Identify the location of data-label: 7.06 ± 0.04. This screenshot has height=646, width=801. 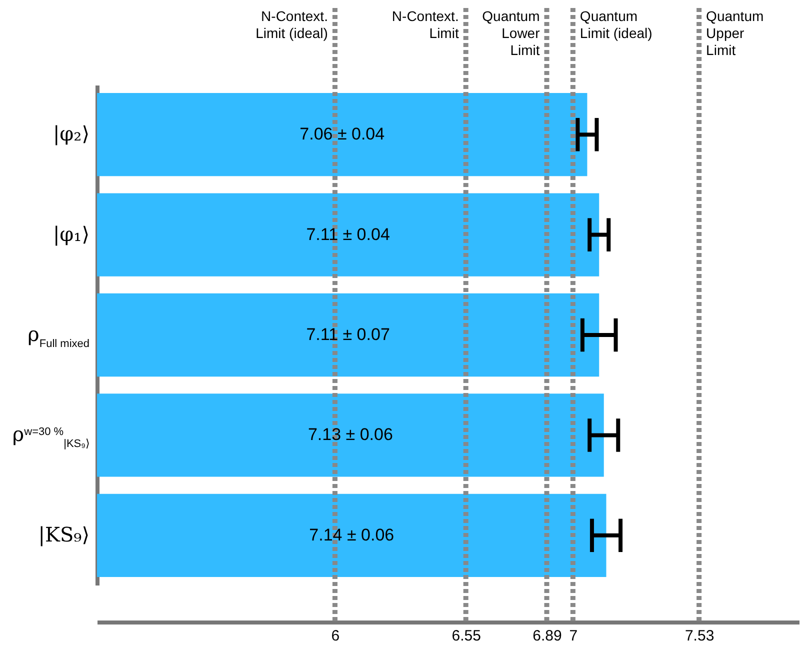
(342, 134).